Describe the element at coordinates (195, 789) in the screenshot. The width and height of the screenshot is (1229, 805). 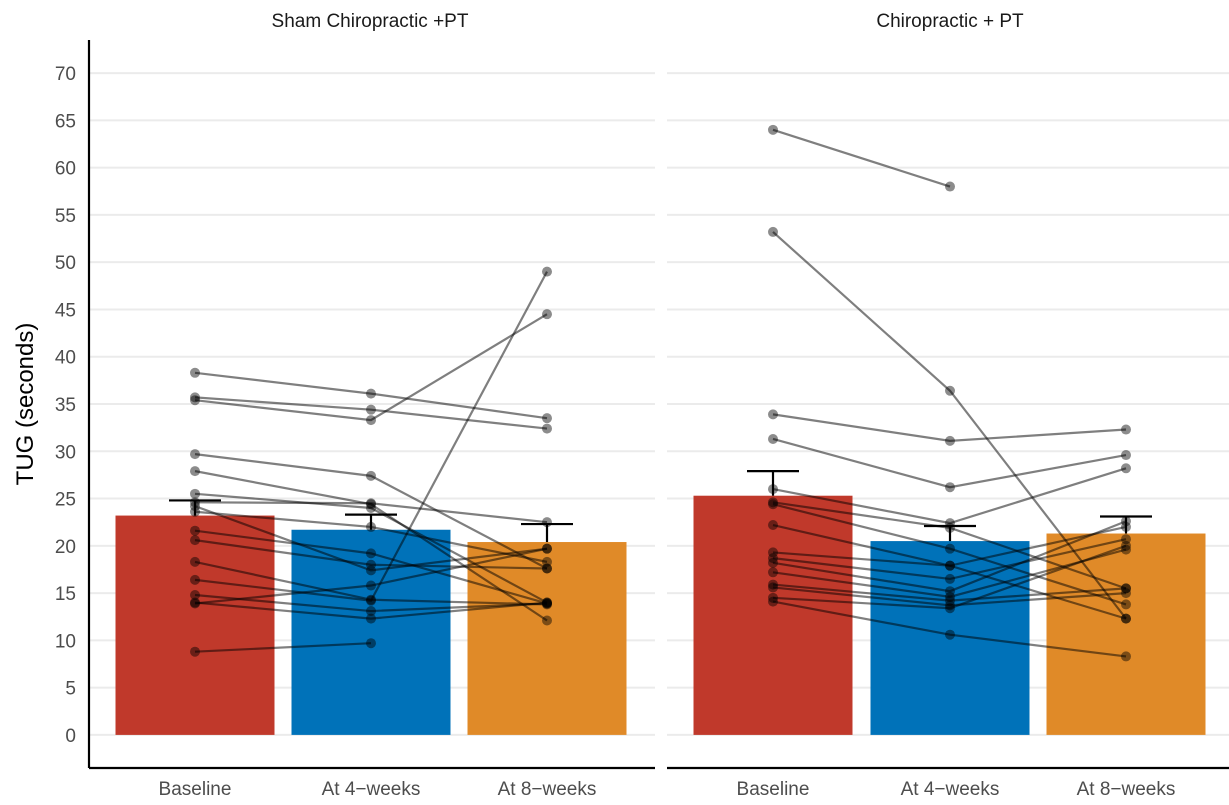
I see `x-tick-label-0-0: Baseline` at that location.